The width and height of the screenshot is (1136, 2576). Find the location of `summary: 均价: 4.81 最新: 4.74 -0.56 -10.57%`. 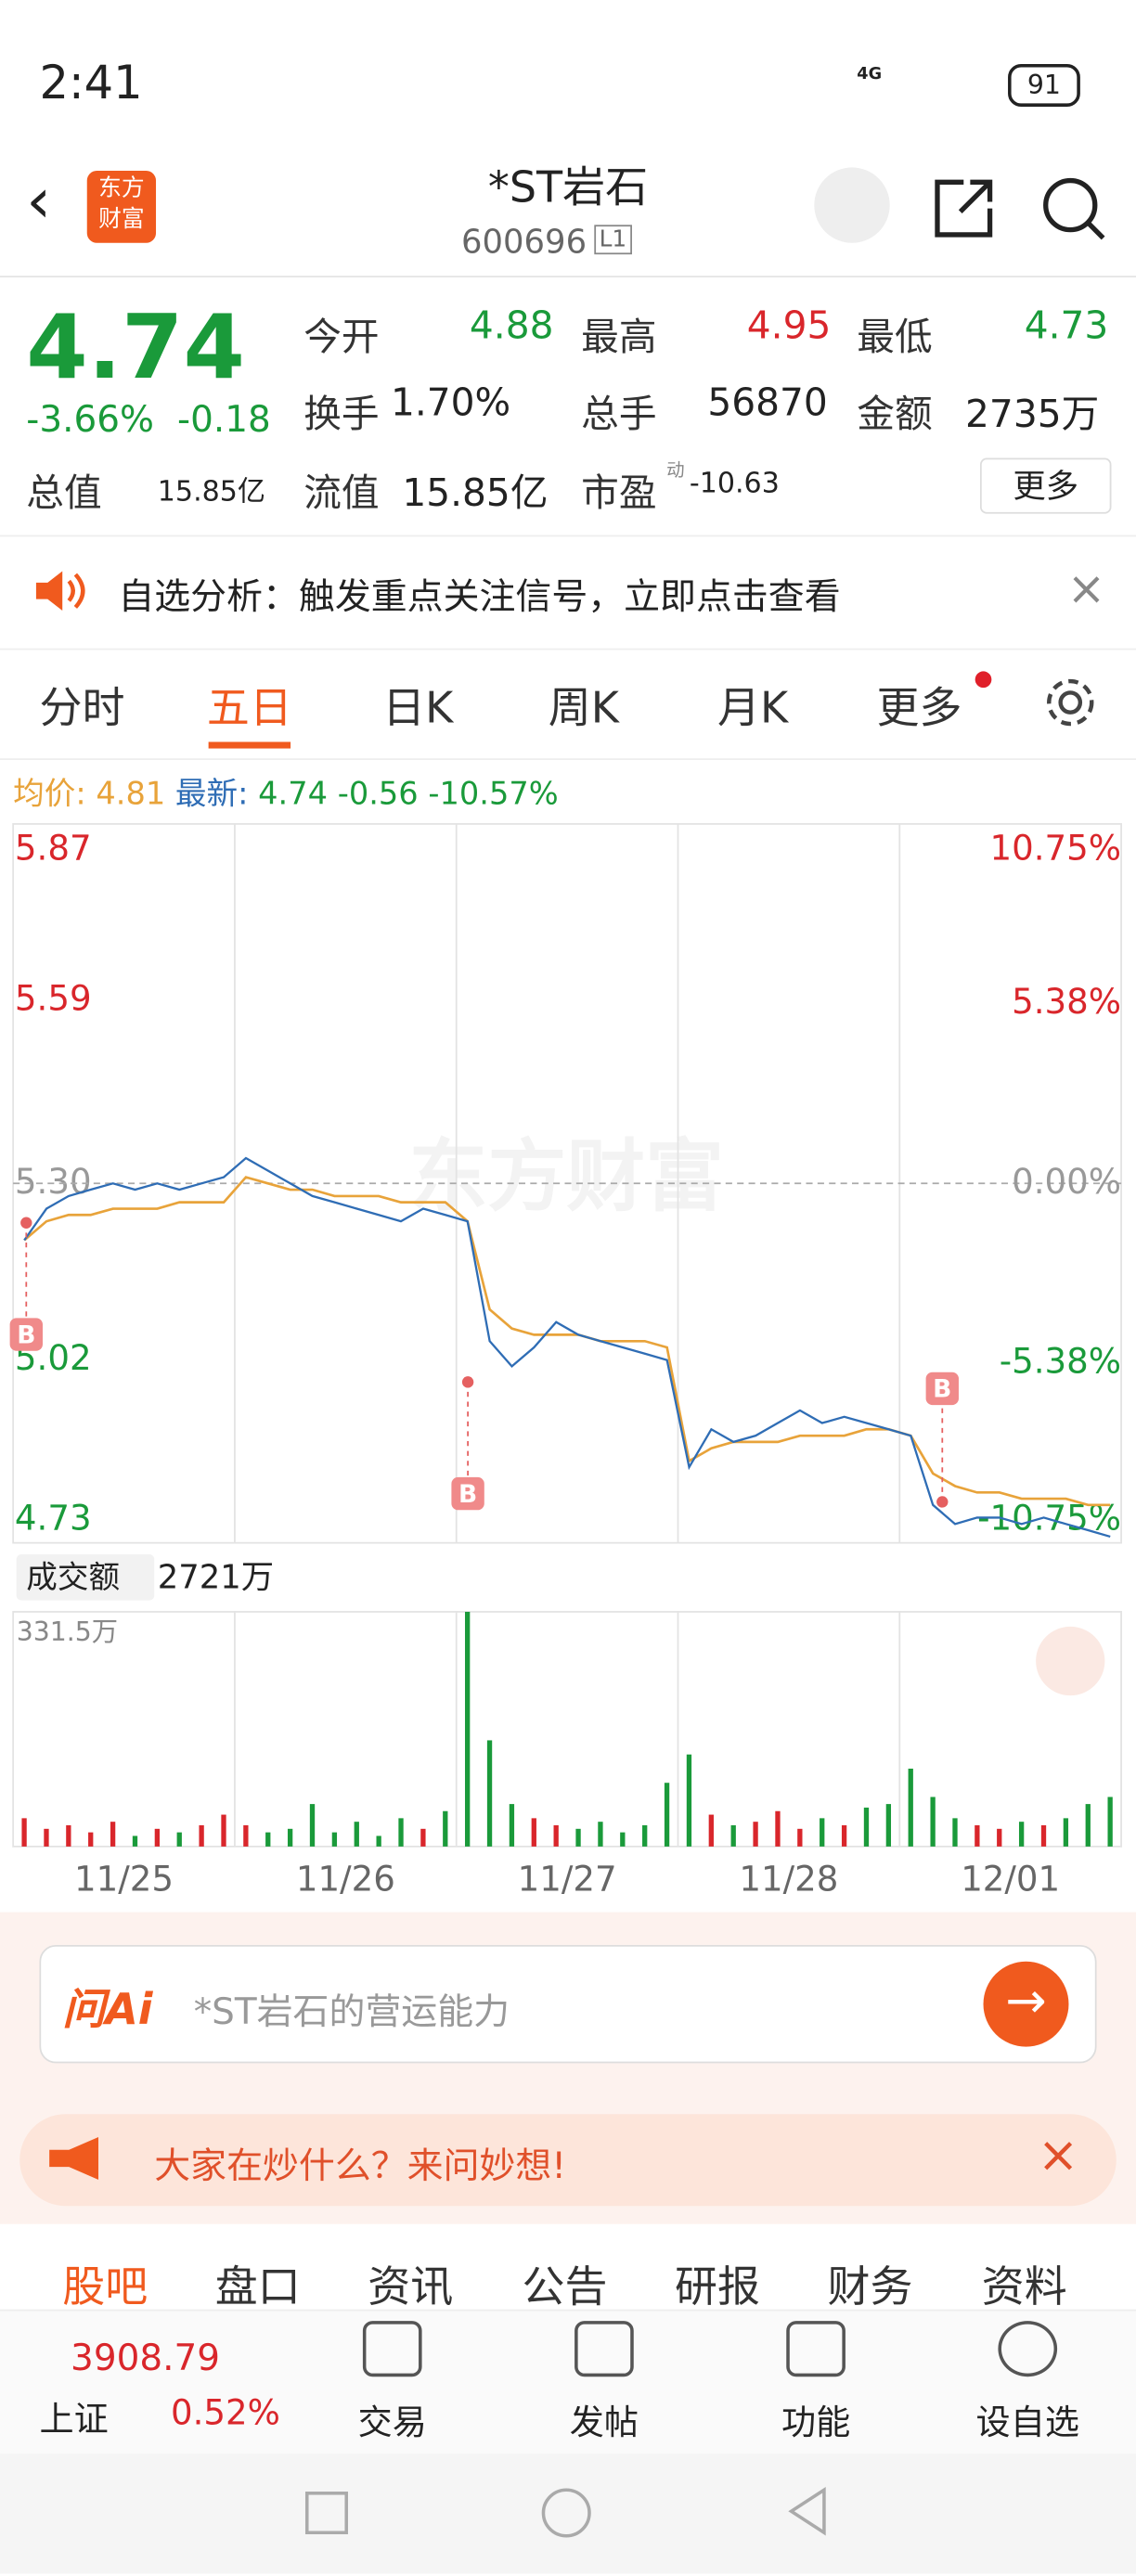

summary: 均价: 4.81 最新: 4.74 -0.56 -10.57% is located at coordinates (286, 792).